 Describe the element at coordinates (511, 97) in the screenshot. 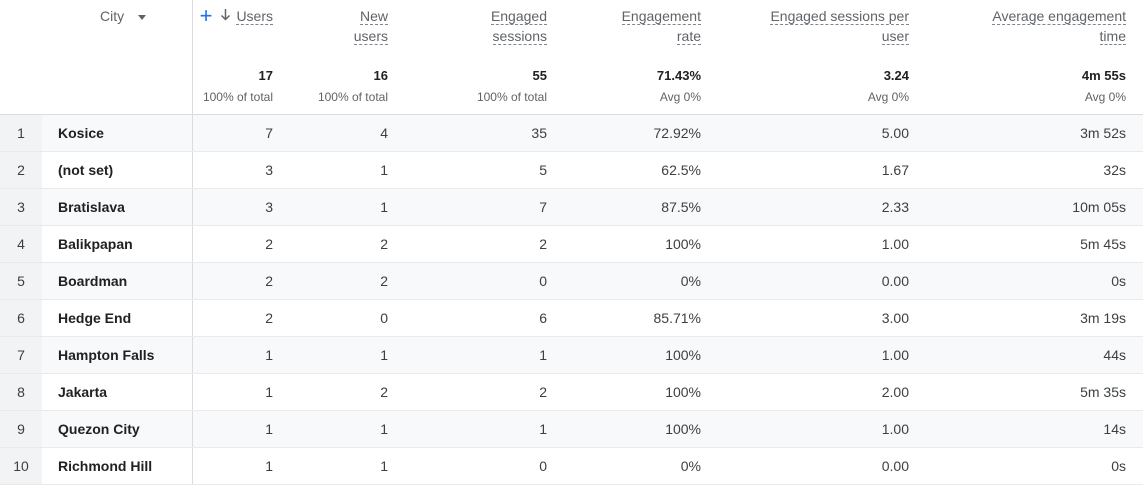

I see `engaged-sessions-total-sub: 100% of total` at that location.